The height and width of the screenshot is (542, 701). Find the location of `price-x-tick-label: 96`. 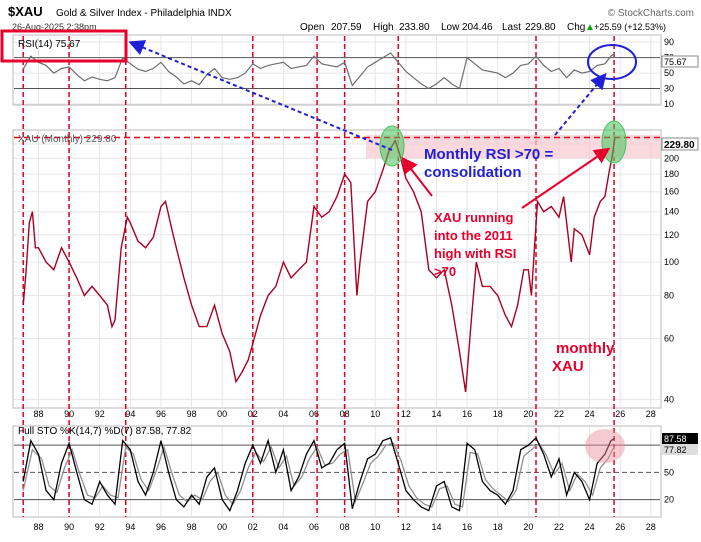

price-x-tick-label: 96 is located at coordinates (161, 414).